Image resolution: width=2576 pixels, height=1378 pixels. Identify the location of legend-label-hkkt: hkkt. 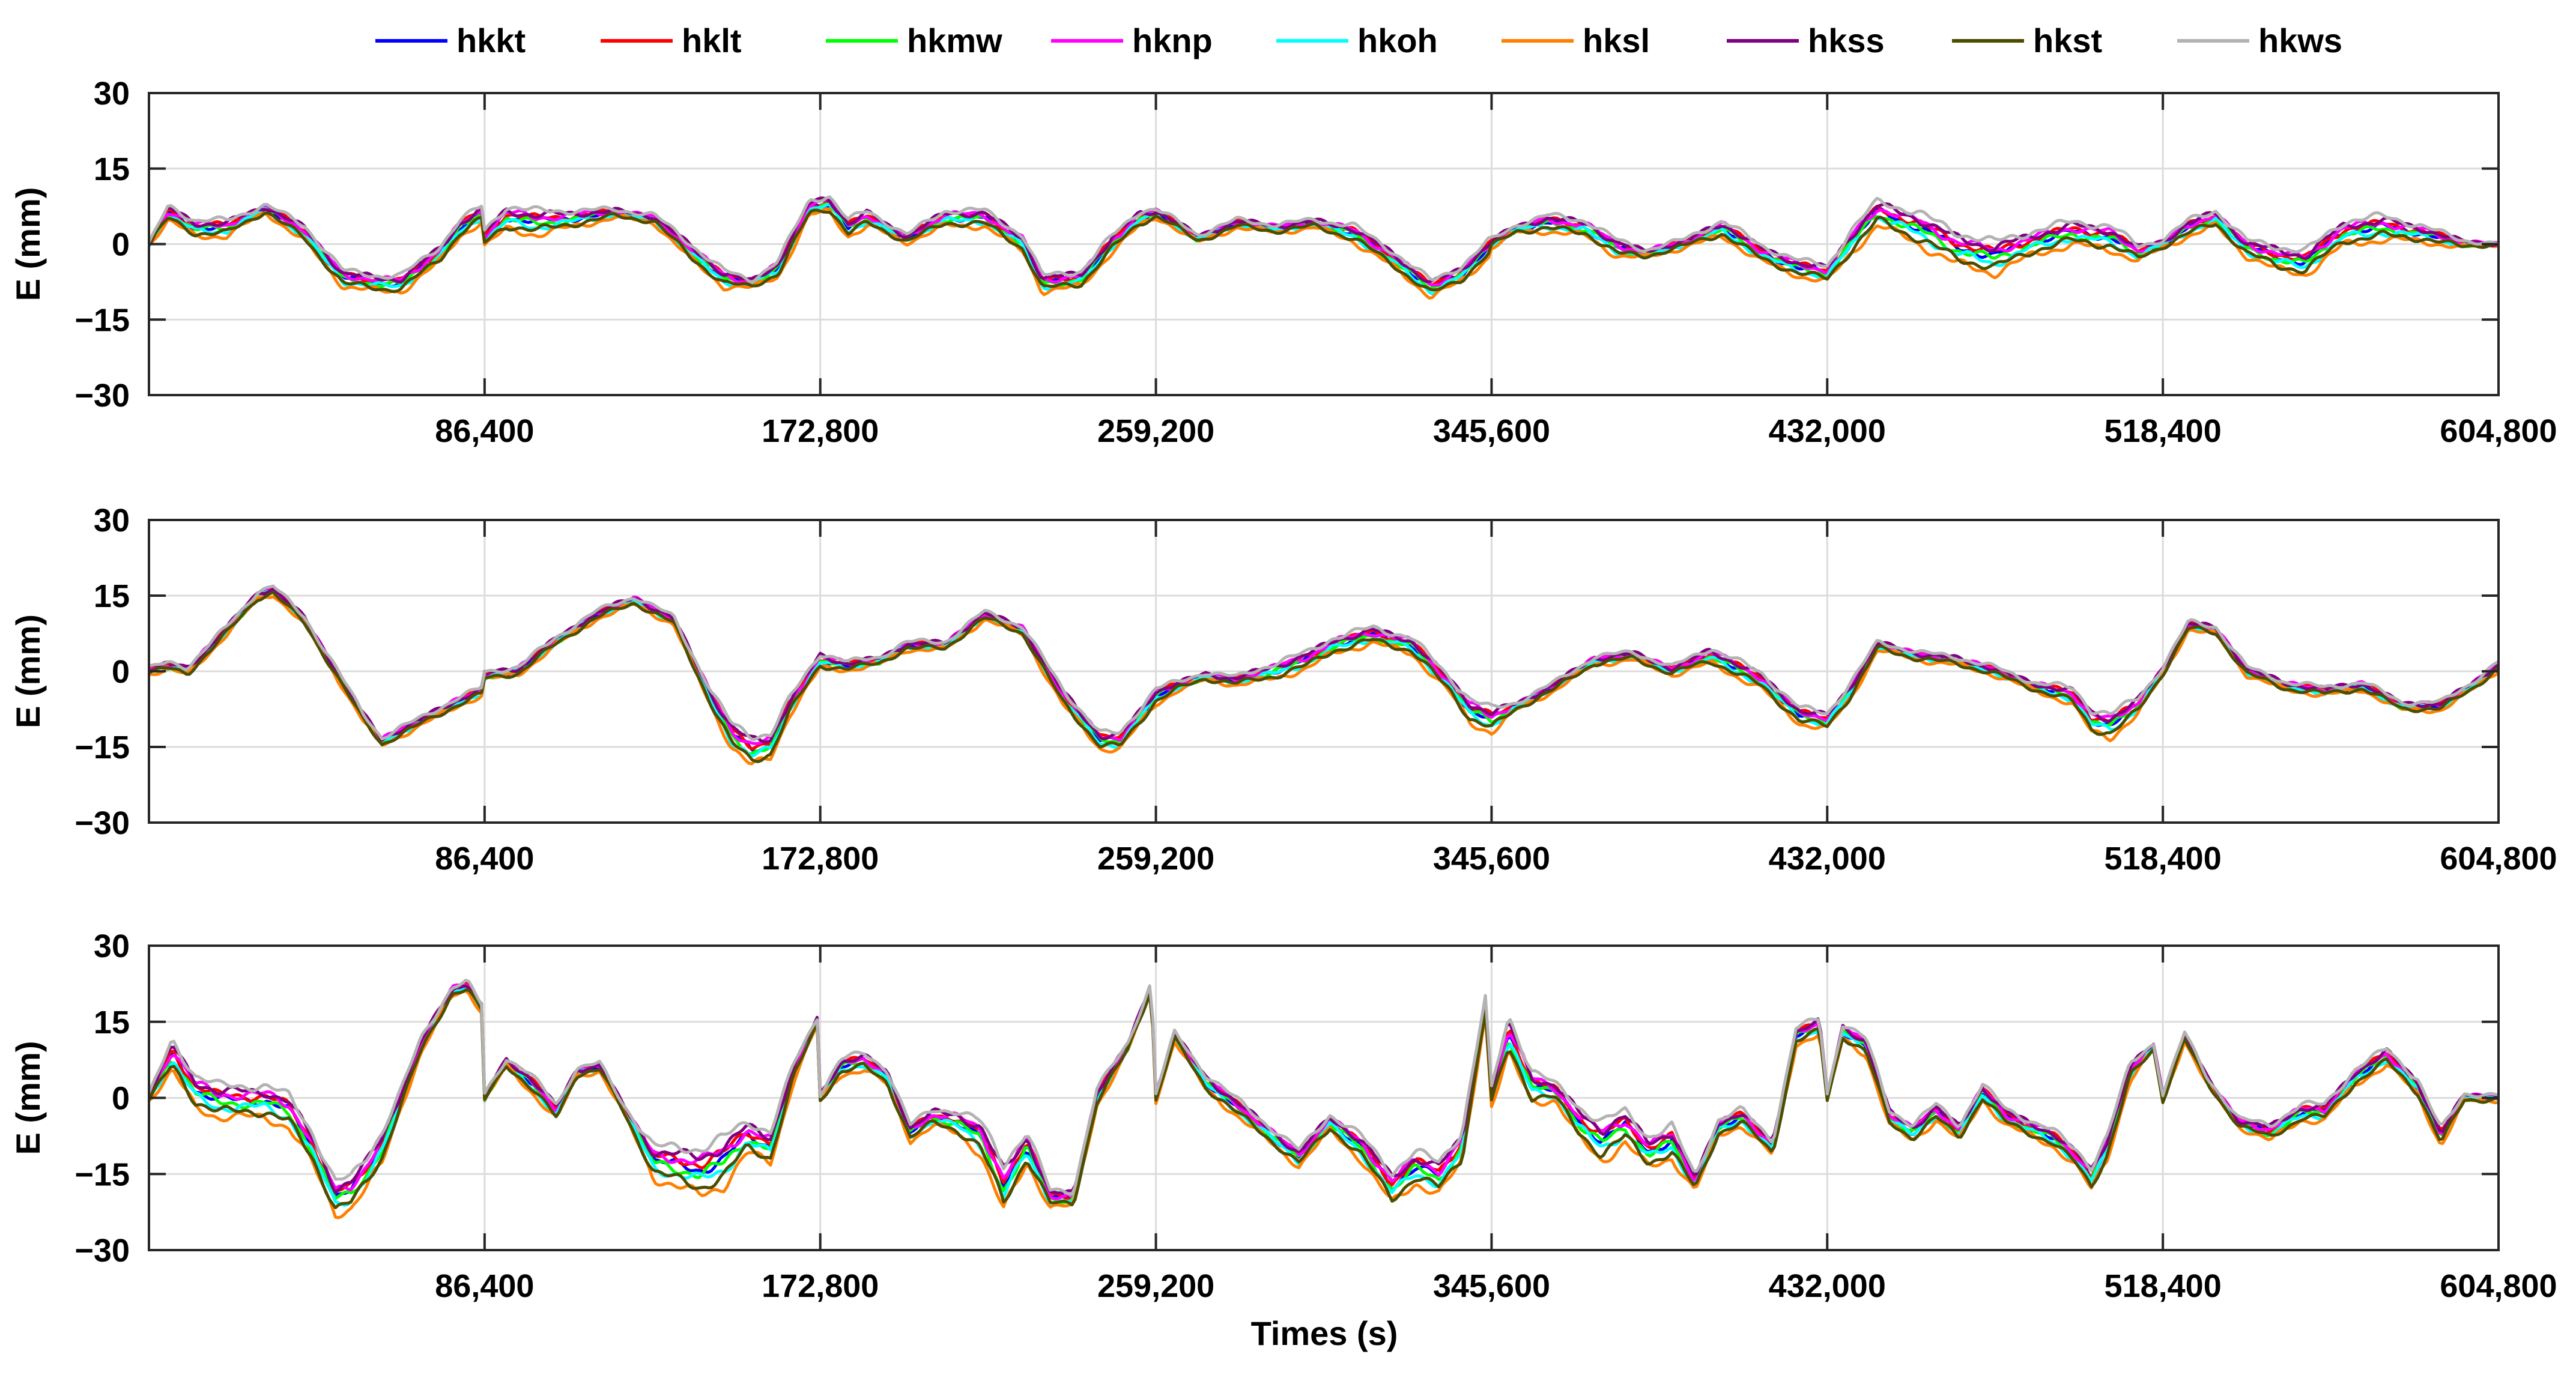
(491, 41).